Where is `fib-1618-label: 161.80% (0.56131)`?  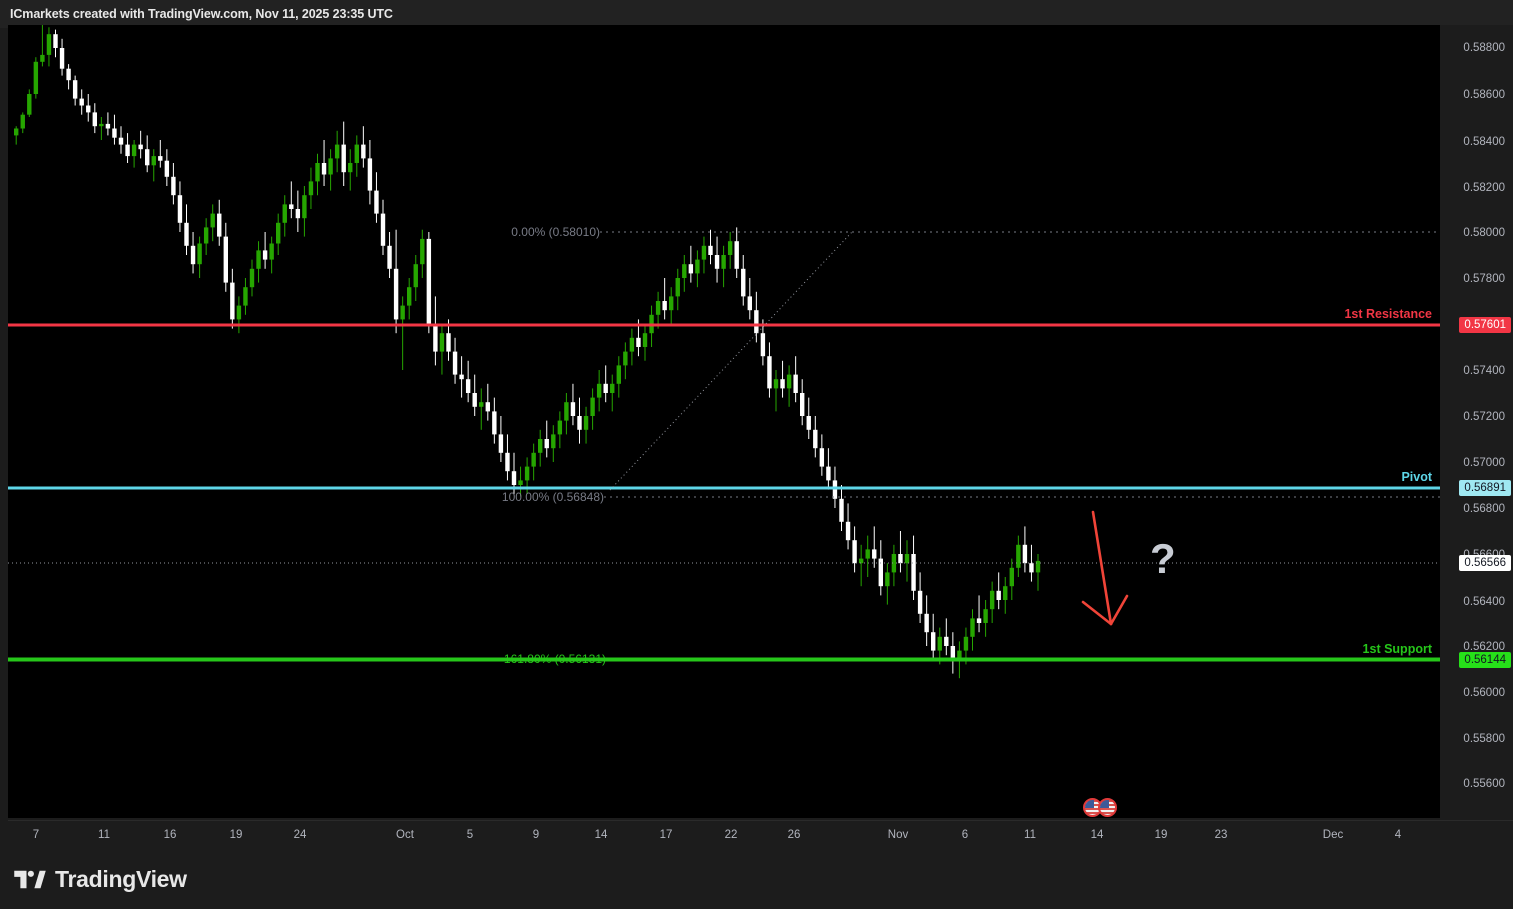 fib-1618-label: 161.80% (0.56131) is located at coordinates (554, 659).